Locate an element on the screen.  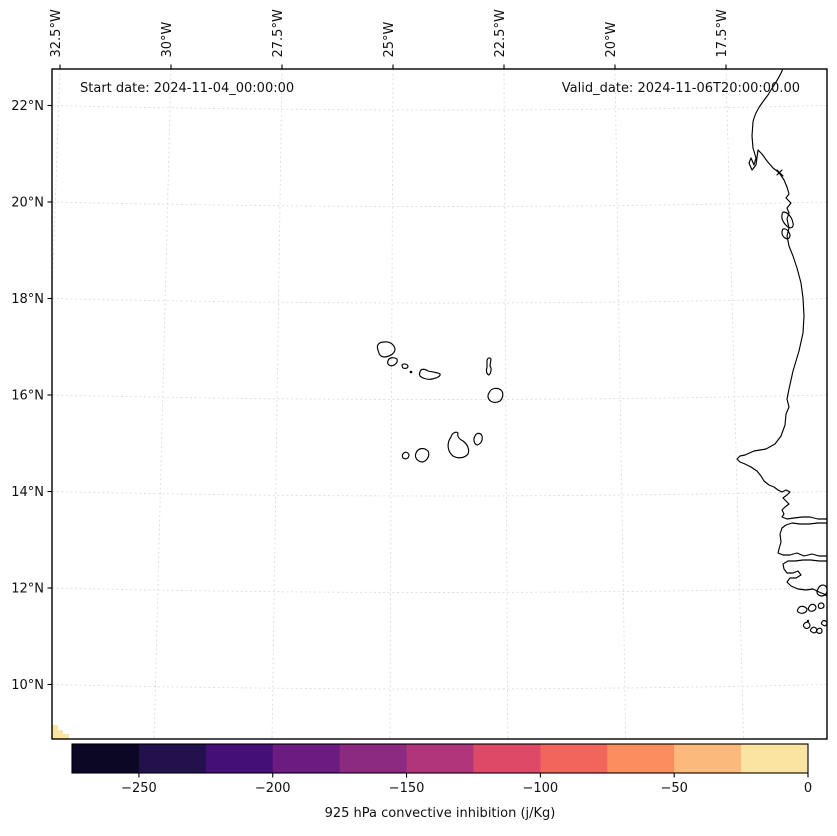
colorbar-tick-label: 0 is located at coordinates (808, 788).